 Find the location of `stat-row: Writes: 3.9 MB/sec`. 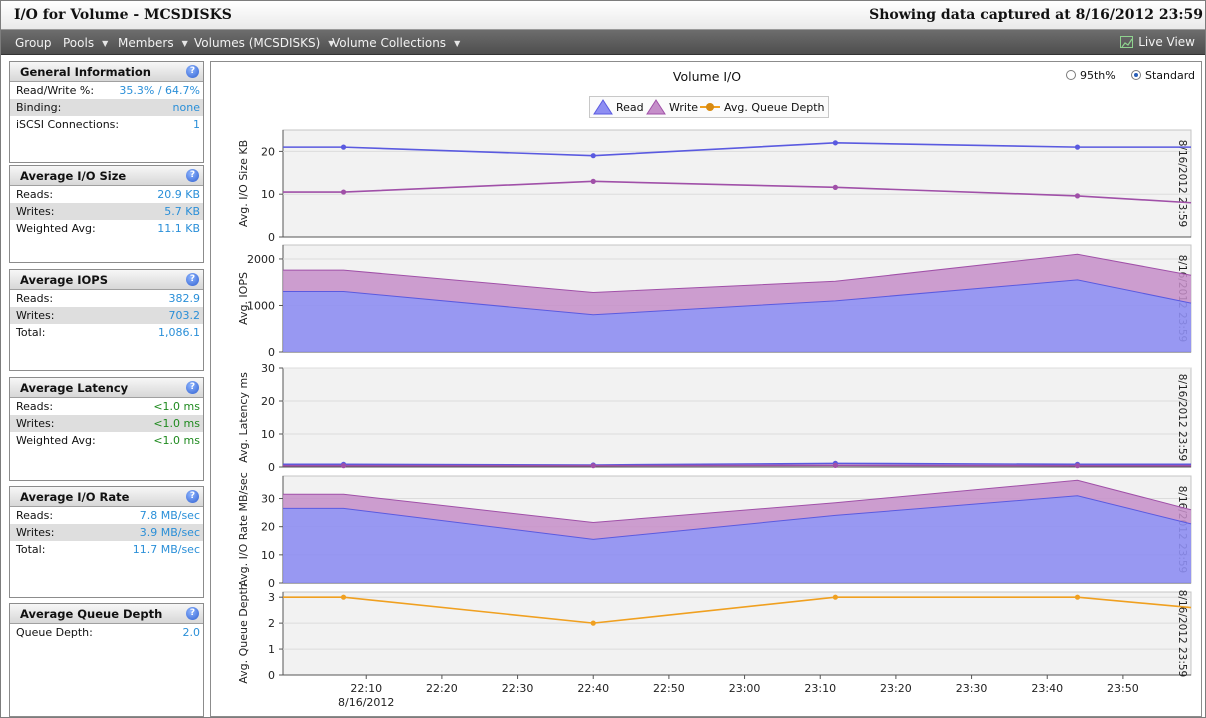

stat-row: Writes: 3.9 MB/sec is located at coordinates (106, 532).